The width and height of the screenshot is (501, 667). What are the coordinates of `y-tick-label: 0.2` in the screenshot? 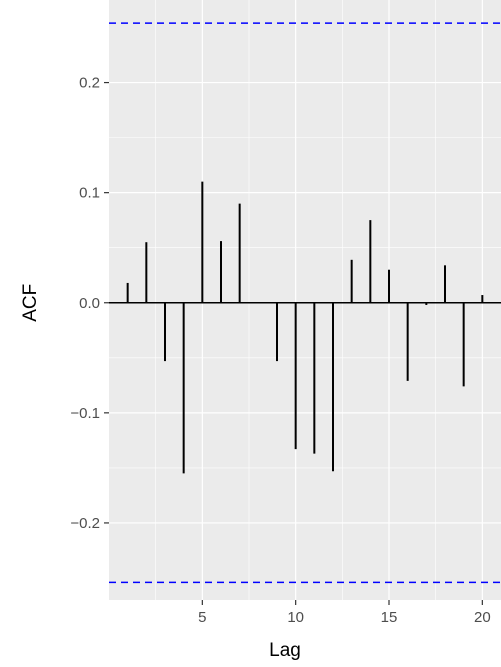 It's located at (89, 83).